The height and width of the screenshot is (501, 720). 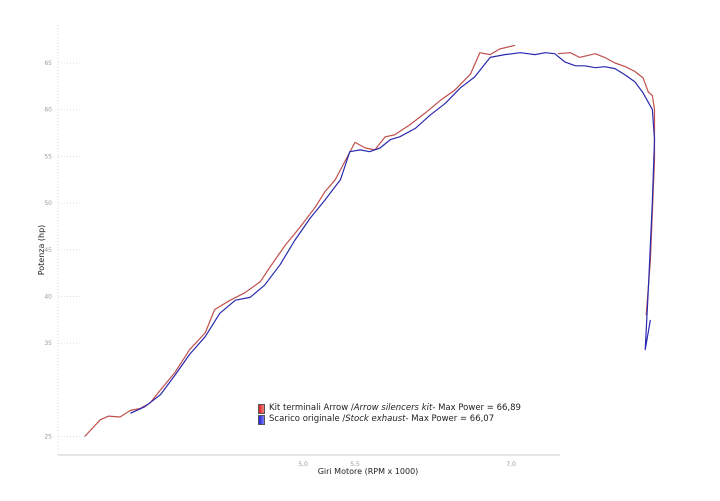 What do you see at coordinates (393, 408) in the screenshot?
I see `legend-label-italic: Arrow silencers kit` at bounding box center [393, 408].